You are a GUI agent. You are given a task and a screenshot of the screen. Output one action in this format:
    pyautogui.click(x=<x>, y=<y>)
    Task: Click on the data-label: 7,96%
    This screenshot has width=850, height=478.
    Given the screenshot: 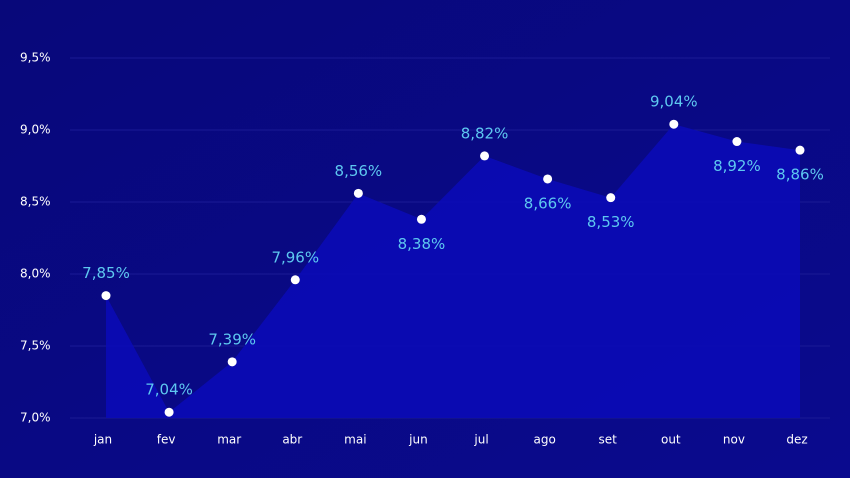 What is the action you would take?
    pyautogui.click(x=295, y=257)
    